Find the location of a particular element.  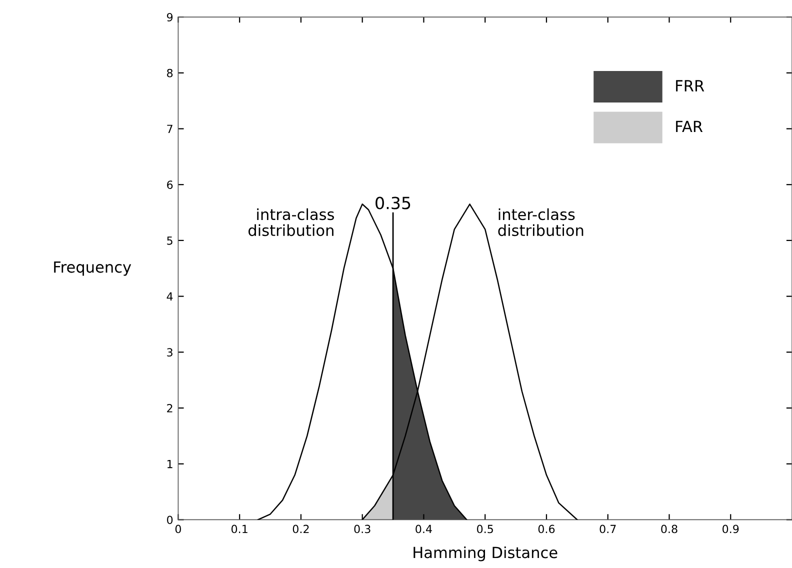

y-tick-label: 7 is located at coordinates (169, 128).